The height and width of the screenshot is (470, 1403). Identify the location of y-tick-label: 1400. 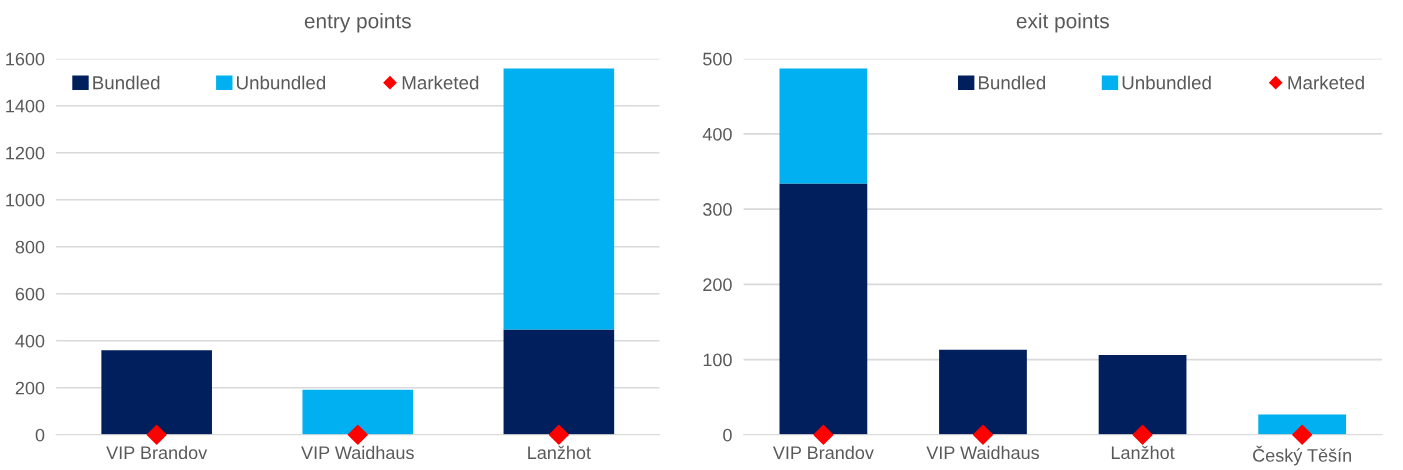
(25, 106).